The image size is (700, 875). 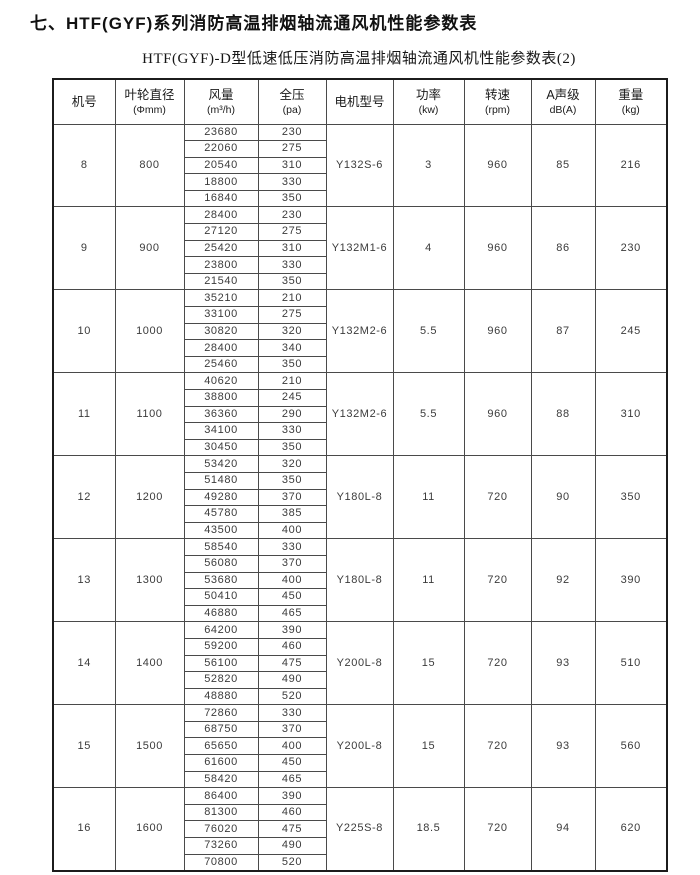 I want to click on table-row: 36360 290, so click(x=360, y=414).